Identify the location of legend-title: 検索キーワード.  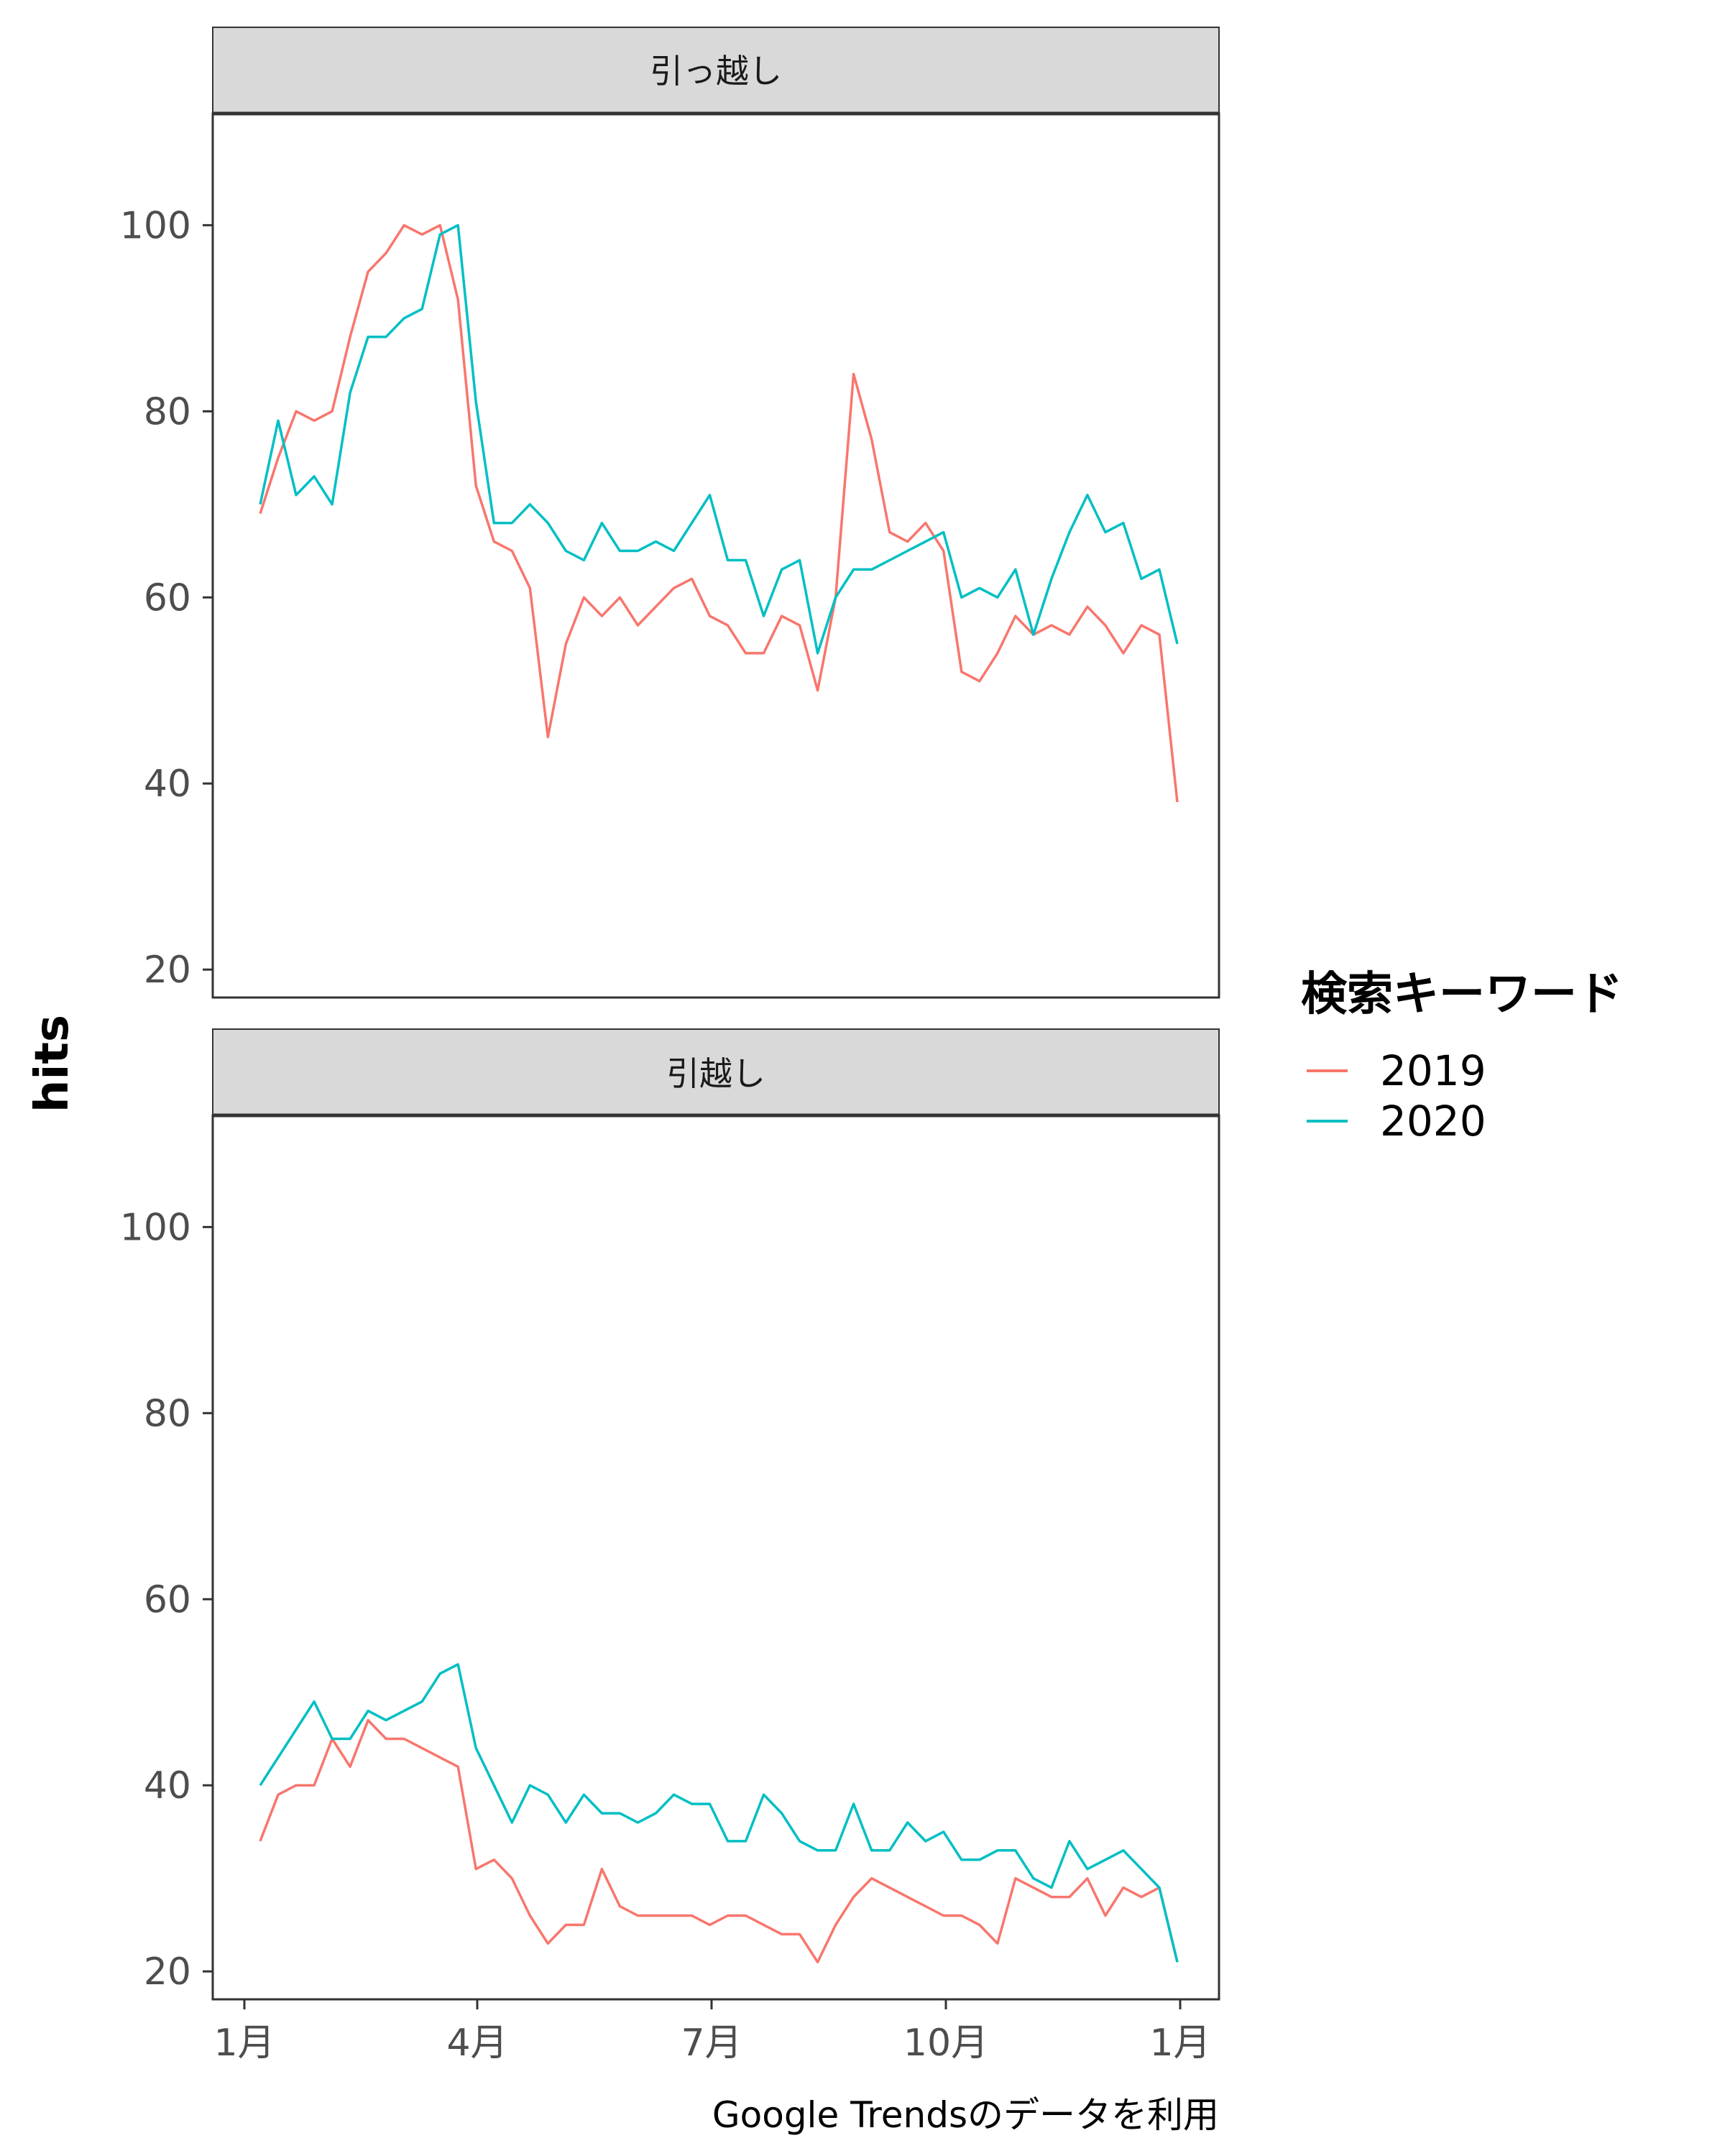
(1462, 994).